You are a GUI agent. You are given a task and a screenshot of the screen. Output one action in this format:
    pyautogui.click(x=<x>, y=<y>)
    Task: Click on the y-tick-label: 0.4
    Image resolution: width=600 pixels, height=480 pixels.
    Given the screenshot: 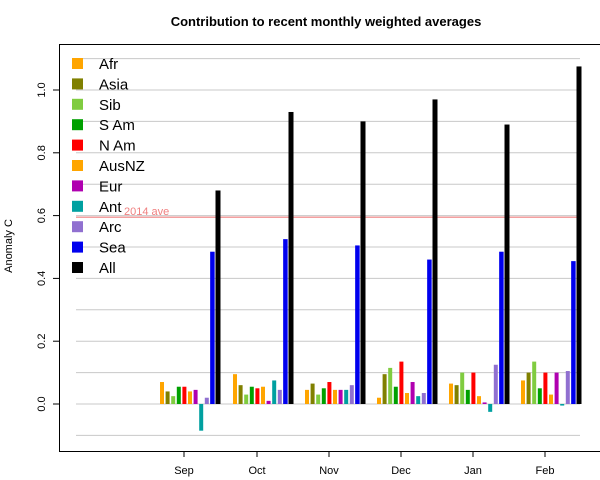 What is the action you would take?
    pyautogui.click(x=42, y=278)
    